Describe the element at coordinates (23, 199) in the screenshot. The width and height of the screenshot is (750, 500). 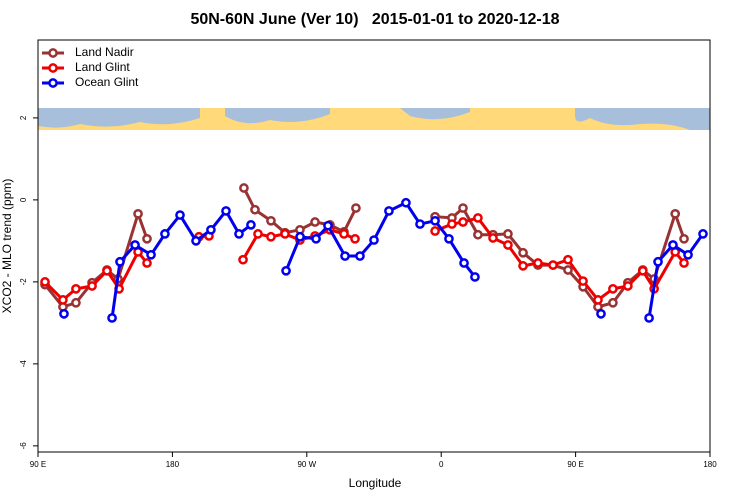
I see `y-tick-label: 0` at that location.